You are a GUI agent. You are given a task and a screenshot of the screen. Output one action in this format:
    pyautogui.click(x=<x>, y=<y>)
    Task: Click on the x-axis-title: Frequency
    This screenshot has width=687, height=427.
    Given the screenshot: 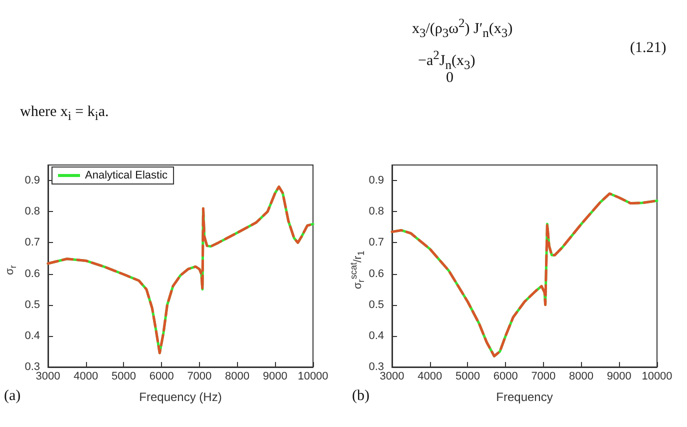 What is the action you would take?
    pyautogui.click(x=524, y=397)
    